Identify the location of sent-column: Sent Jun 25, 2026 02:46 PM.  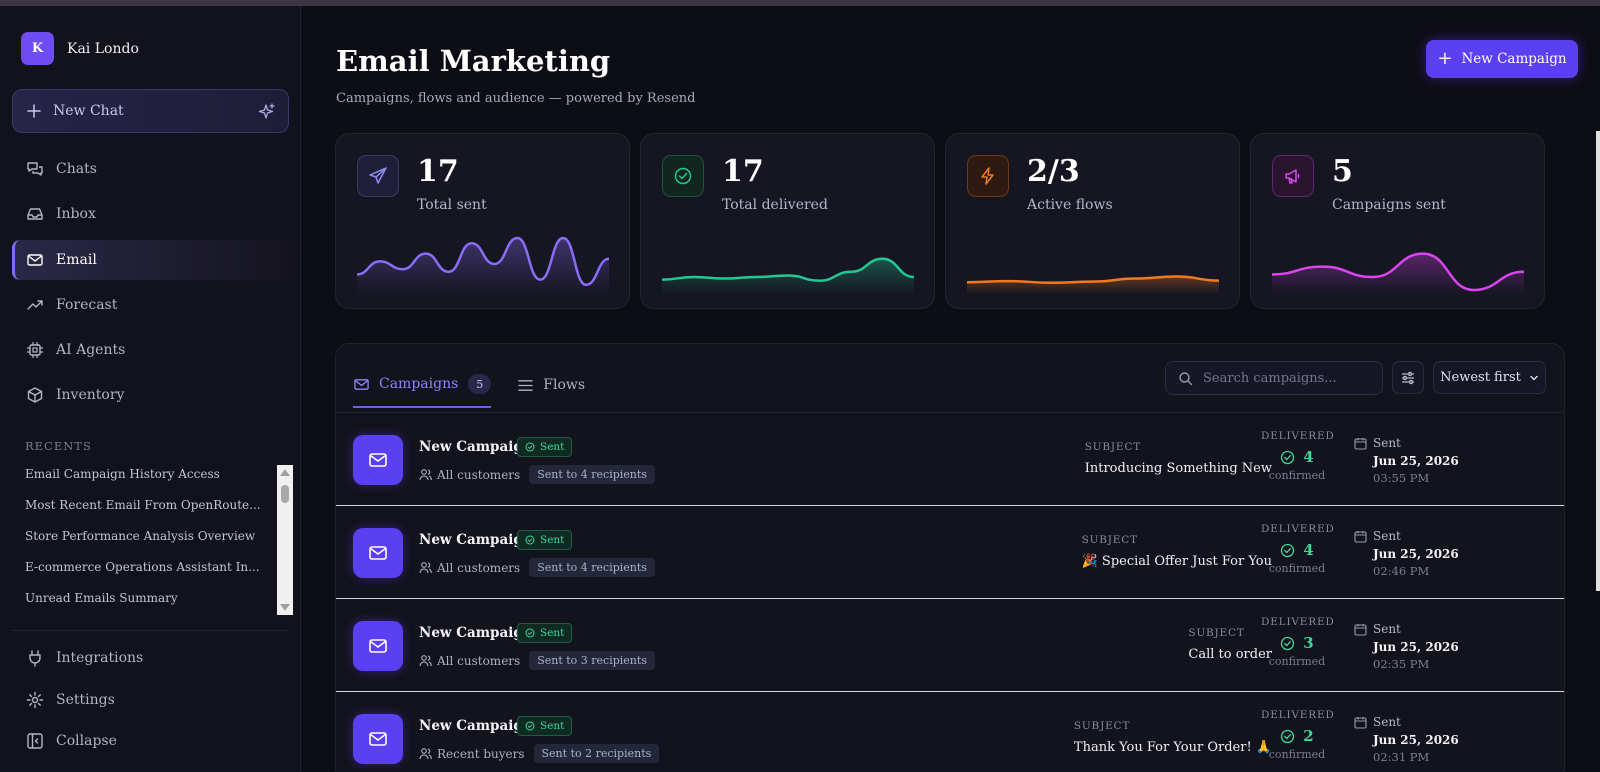
(1406, 553).